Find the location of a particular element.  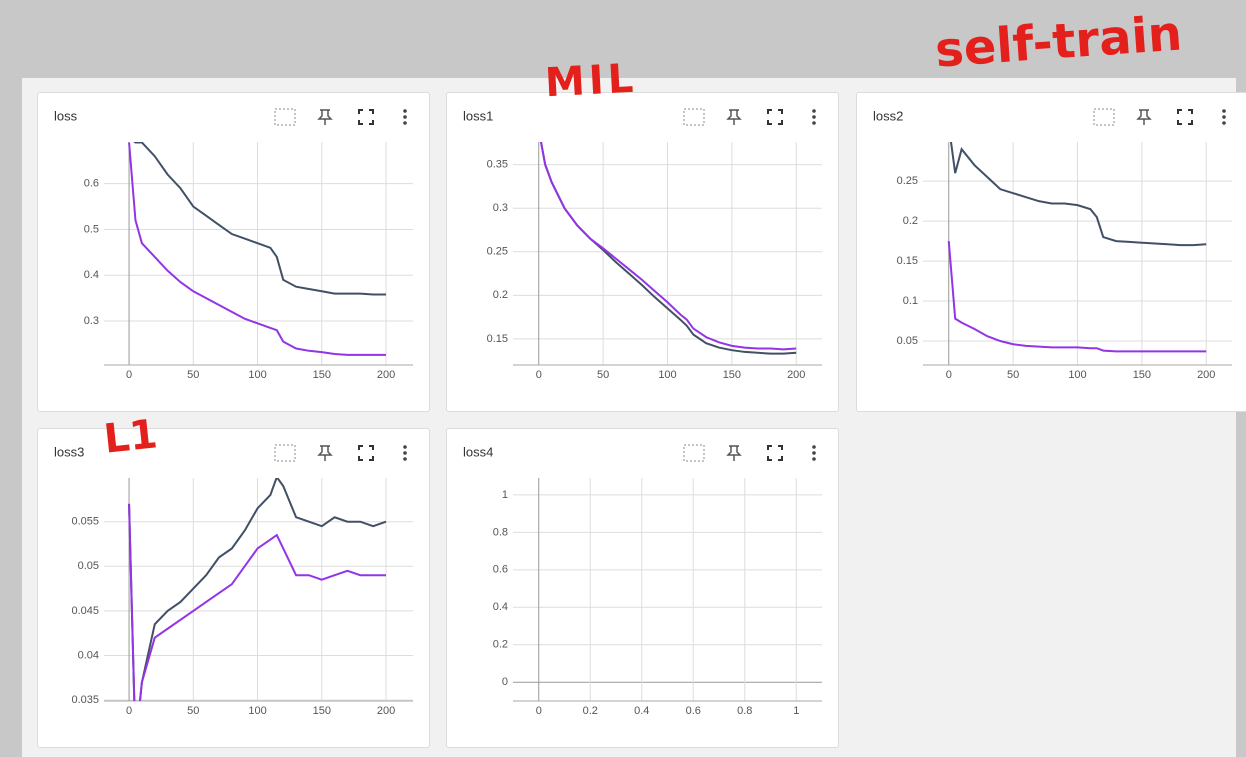

x-tick-label: 0.4 is located at coordinates (641, 711).